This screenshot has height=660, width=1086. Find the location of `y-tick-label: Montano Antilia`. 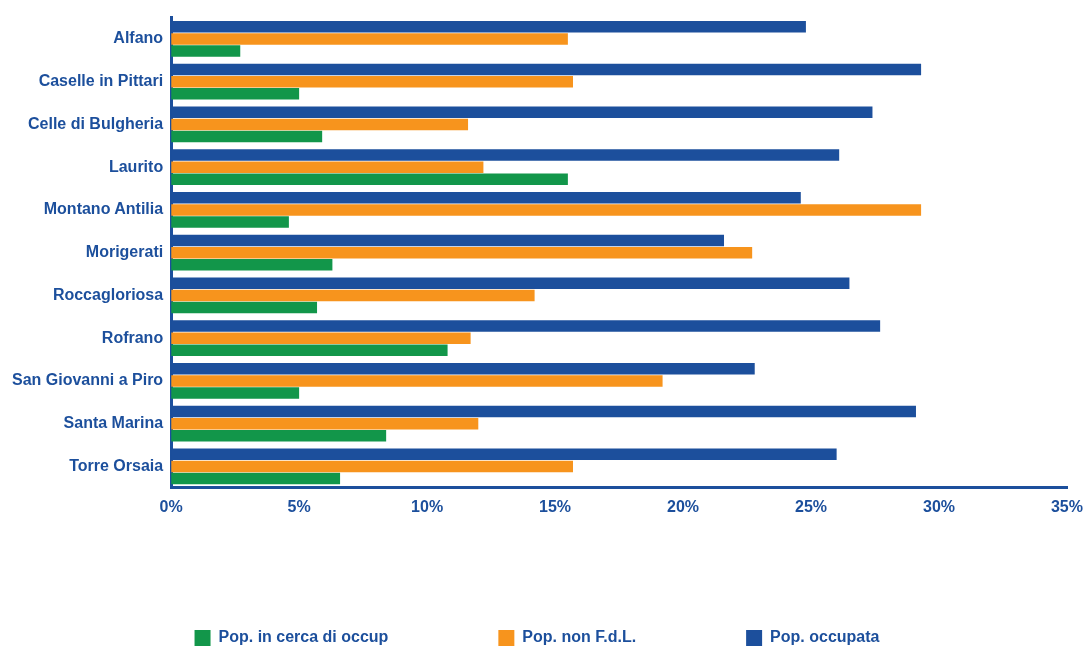

y-tick-label: Montano Antilia is located at coordinates (103, 209).